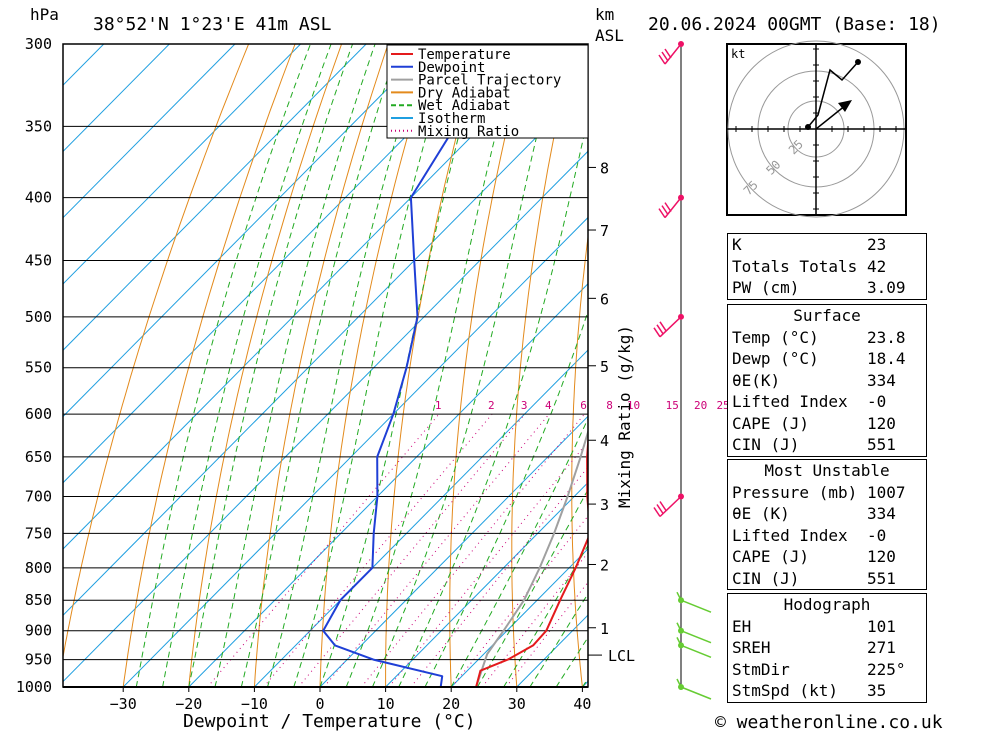 Image resolution: width=1000 pixels, height=733 pixels. I want to click on parcel-trajectory-line, so click(531, 557).